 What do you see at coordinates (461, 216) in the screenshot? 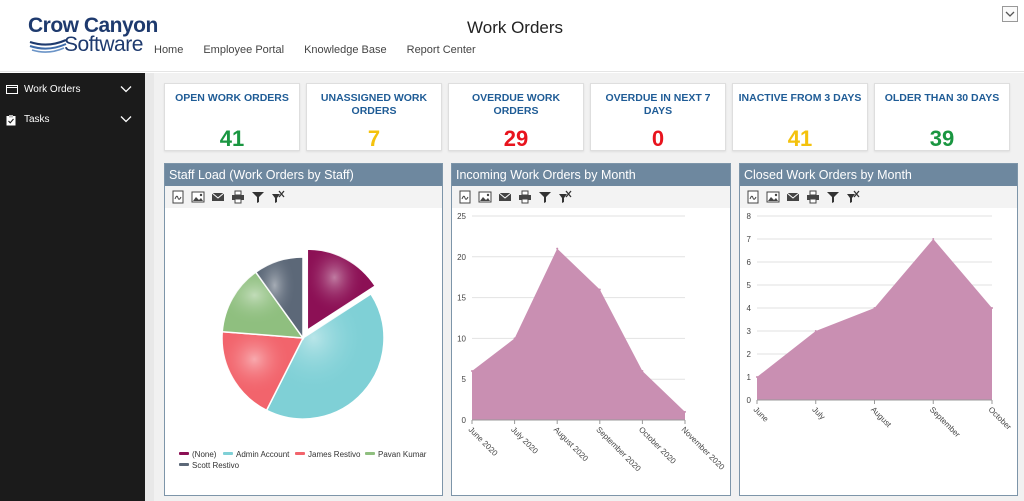
I see `y-tick-label: 25` at bounding box center [461, 216].